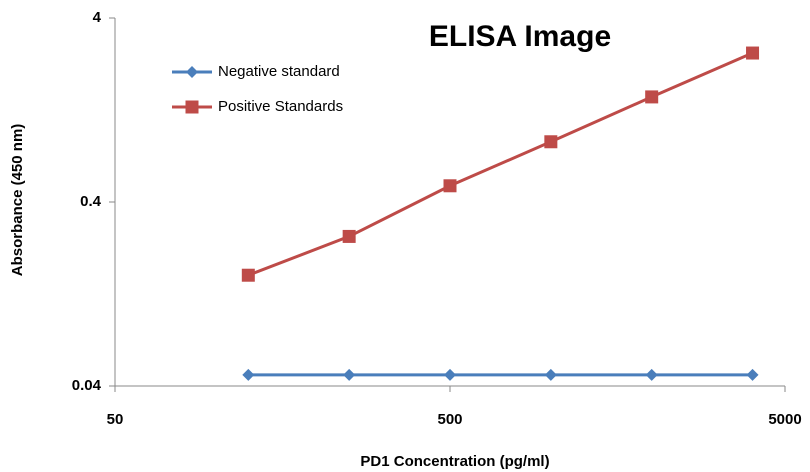 The width and height of the screenshot is (810, 472). I want to click on y-axis-label: Absorbance (450 nm), so click(17, 200).